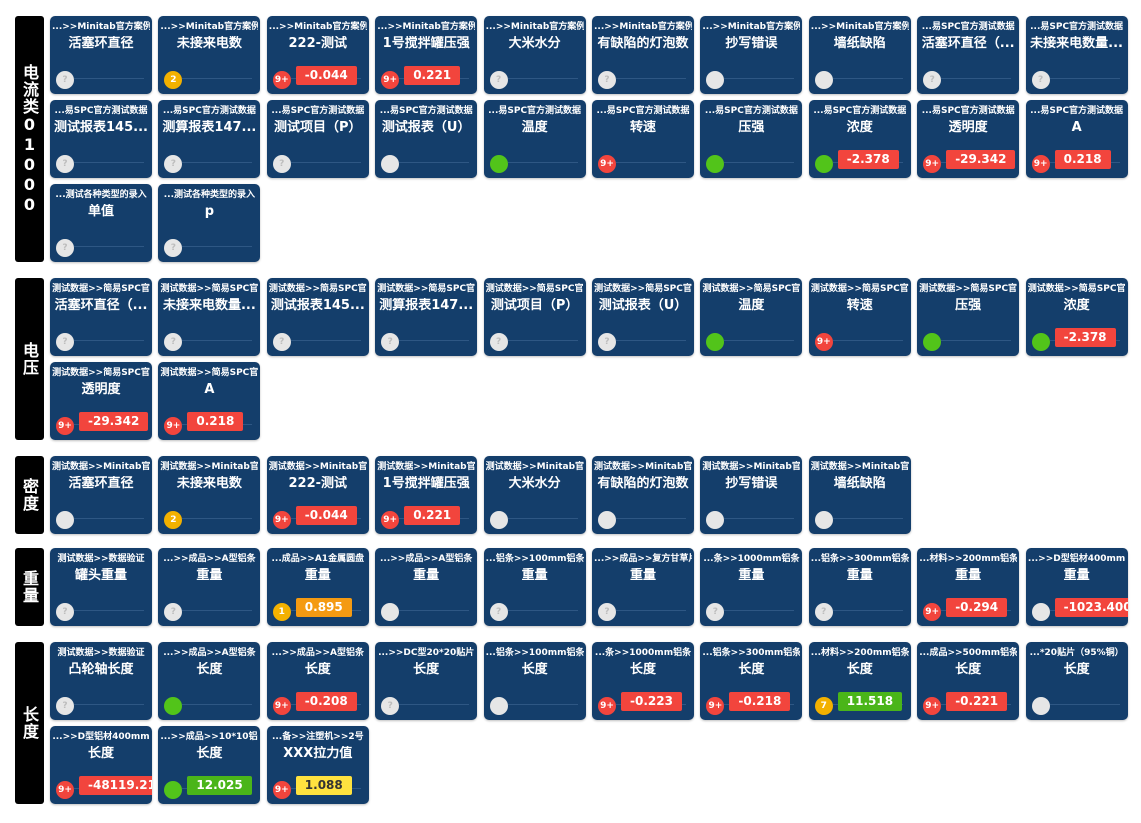 The image size is (1141, 823). What do you see at coordinates (317, 317) in the screenshot?
I see `monitor-tile: 测试数据>>简易SPC官 测试报表145...?` at bounding box center [317, 317].